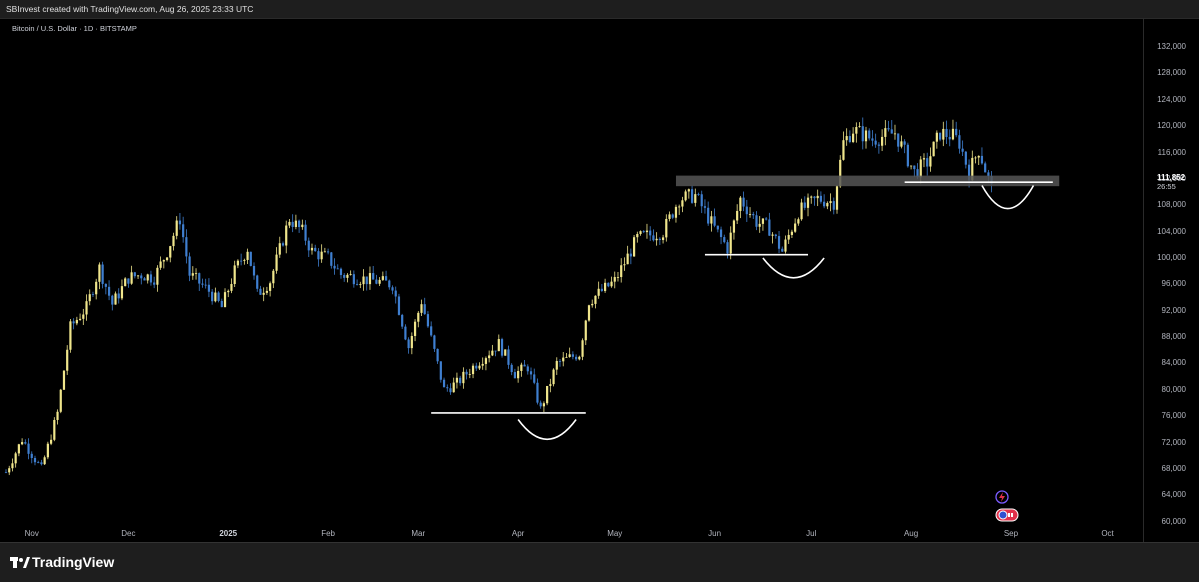 This screenshot has width=1199, height=582. I want to click on time-tick: 2025, so click(228, 533).